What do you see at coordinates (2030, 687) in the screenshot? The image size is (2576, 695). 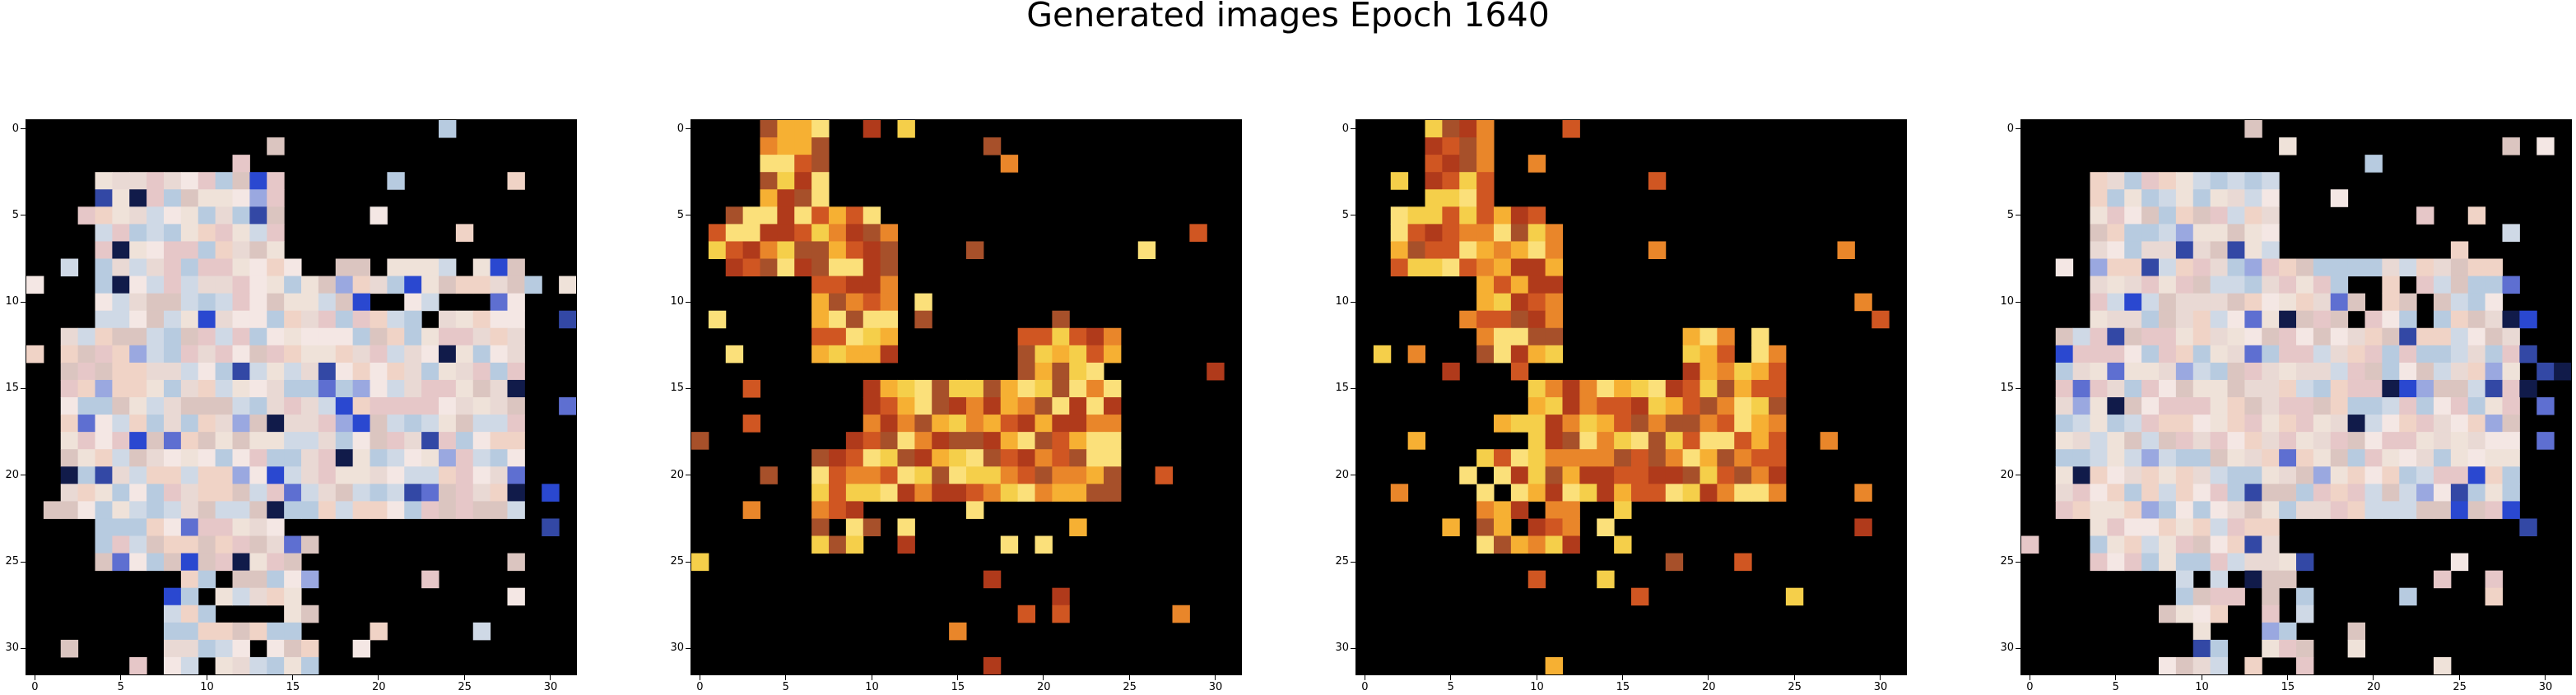 I see `x-tick-label: 0` at bounding box center [2030, 687].